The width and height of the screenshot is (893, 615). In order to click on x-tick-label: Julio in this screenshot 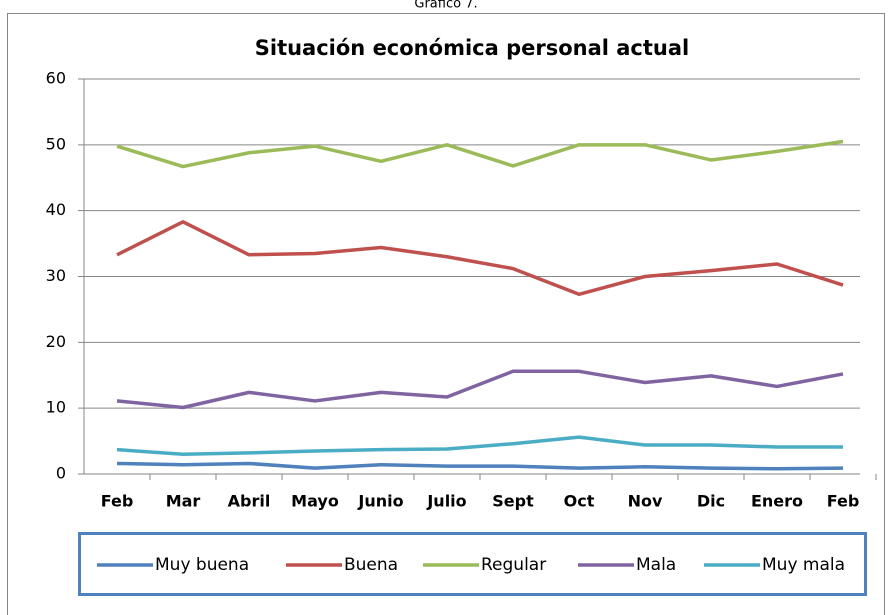, I will do `click(446, 501)`.